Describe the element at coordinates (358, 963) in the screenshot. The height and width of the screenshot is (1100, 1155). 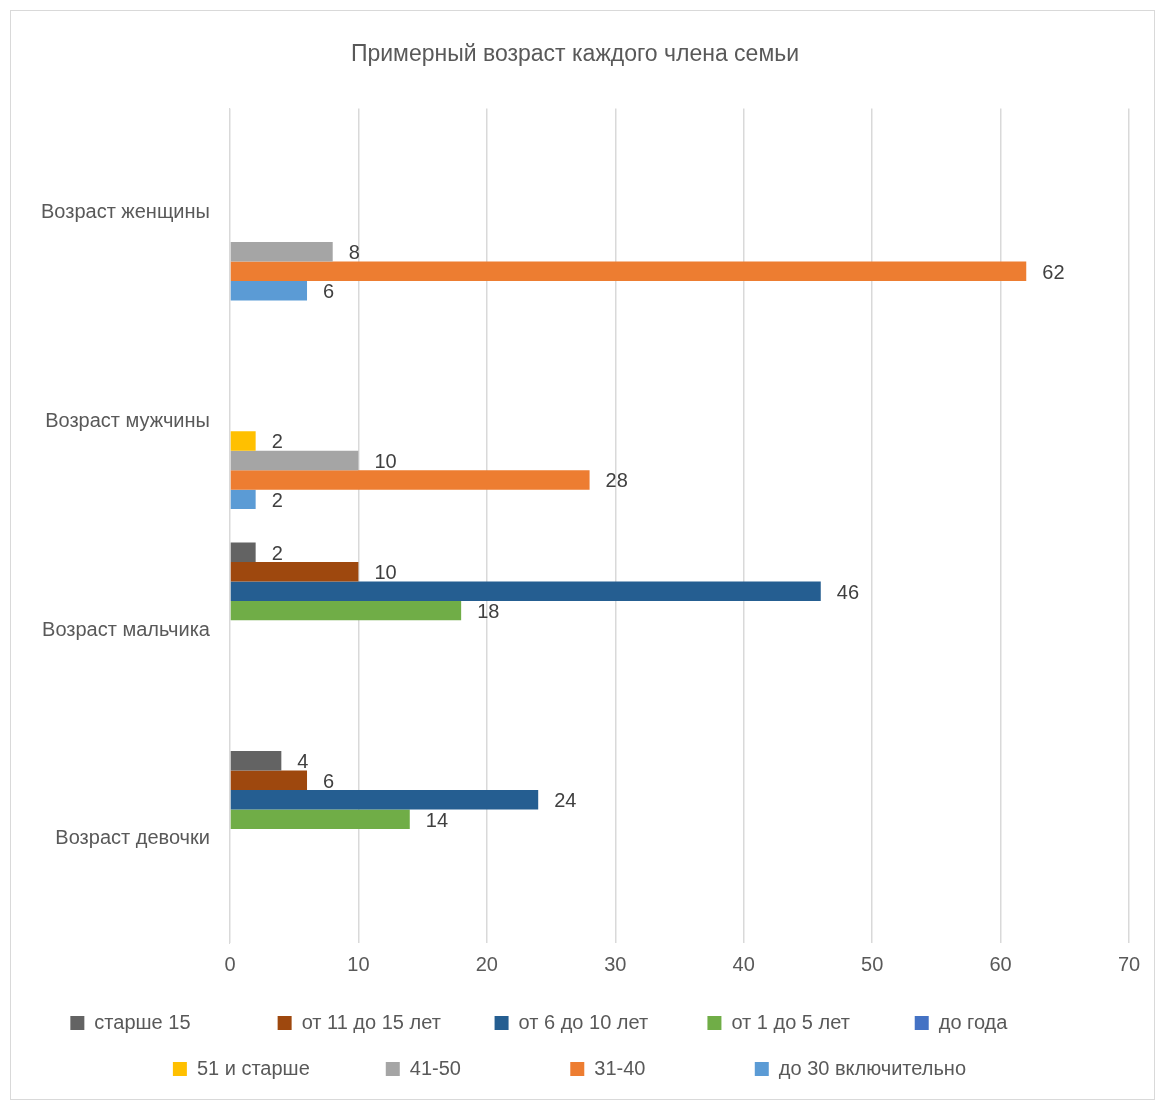
I see `x-tick-label: 10` at that location.